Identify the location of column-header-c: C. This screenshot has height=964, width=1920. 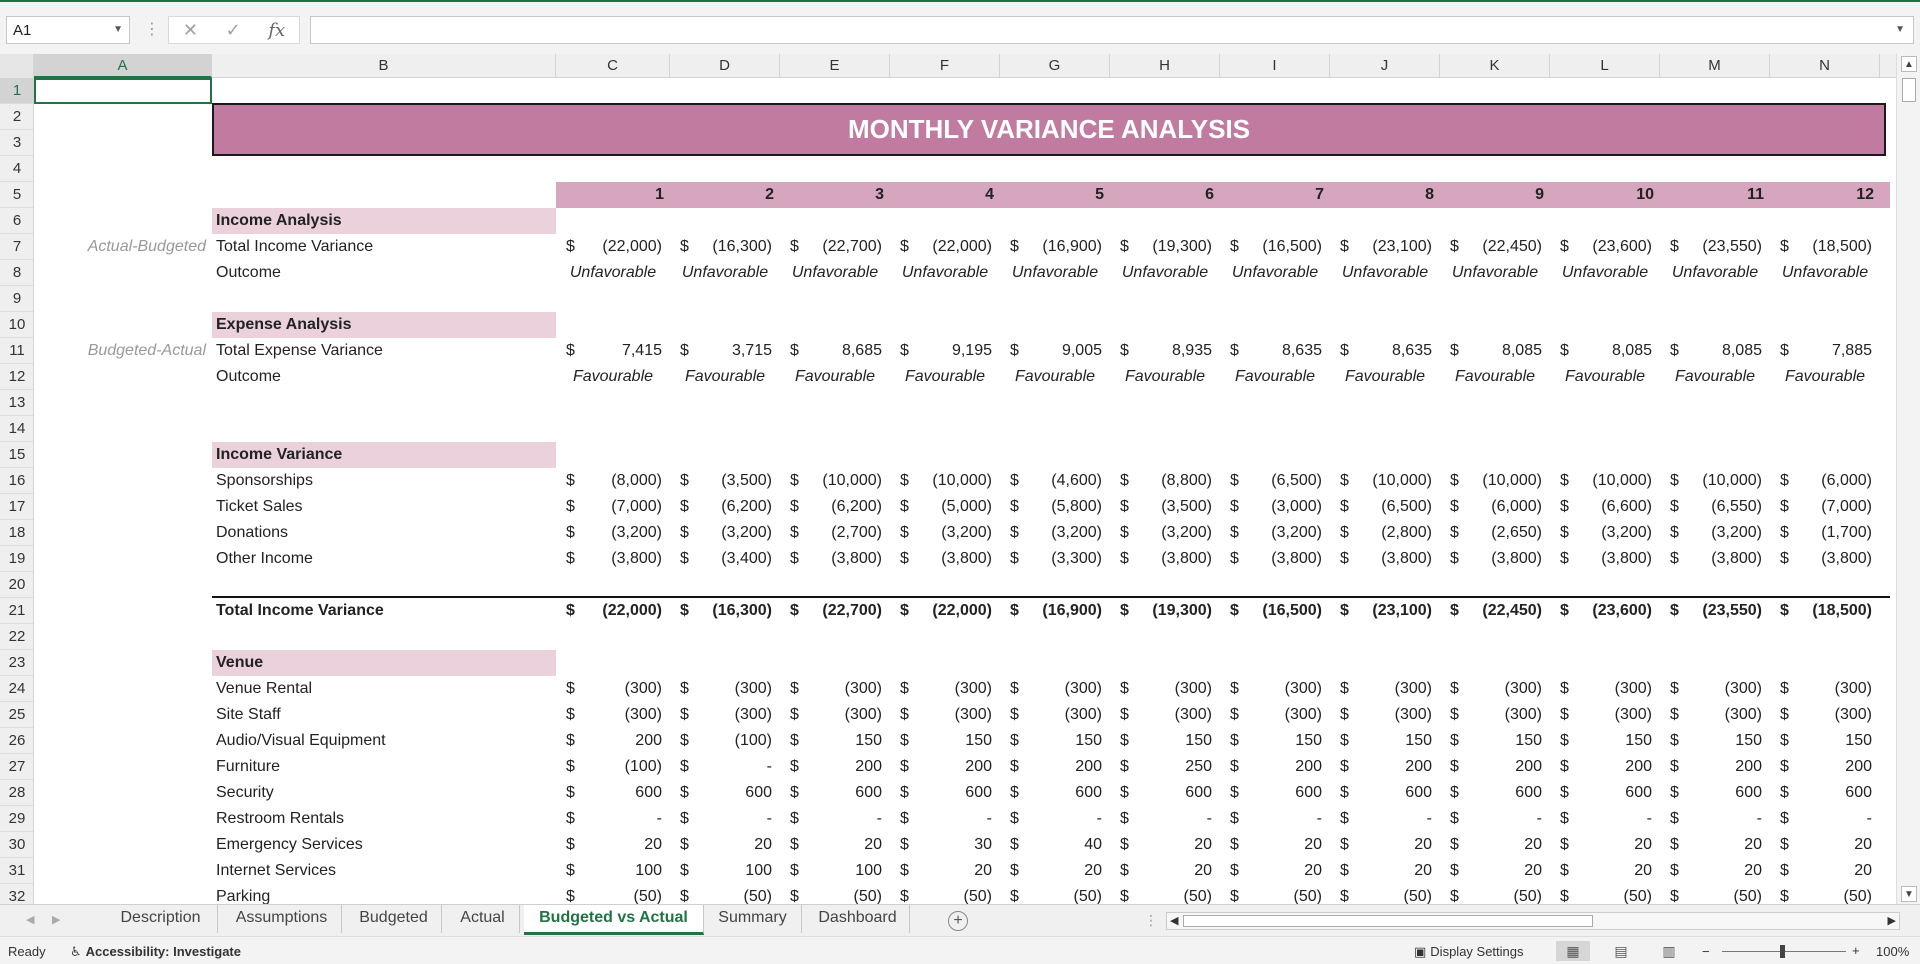
(613, 66).